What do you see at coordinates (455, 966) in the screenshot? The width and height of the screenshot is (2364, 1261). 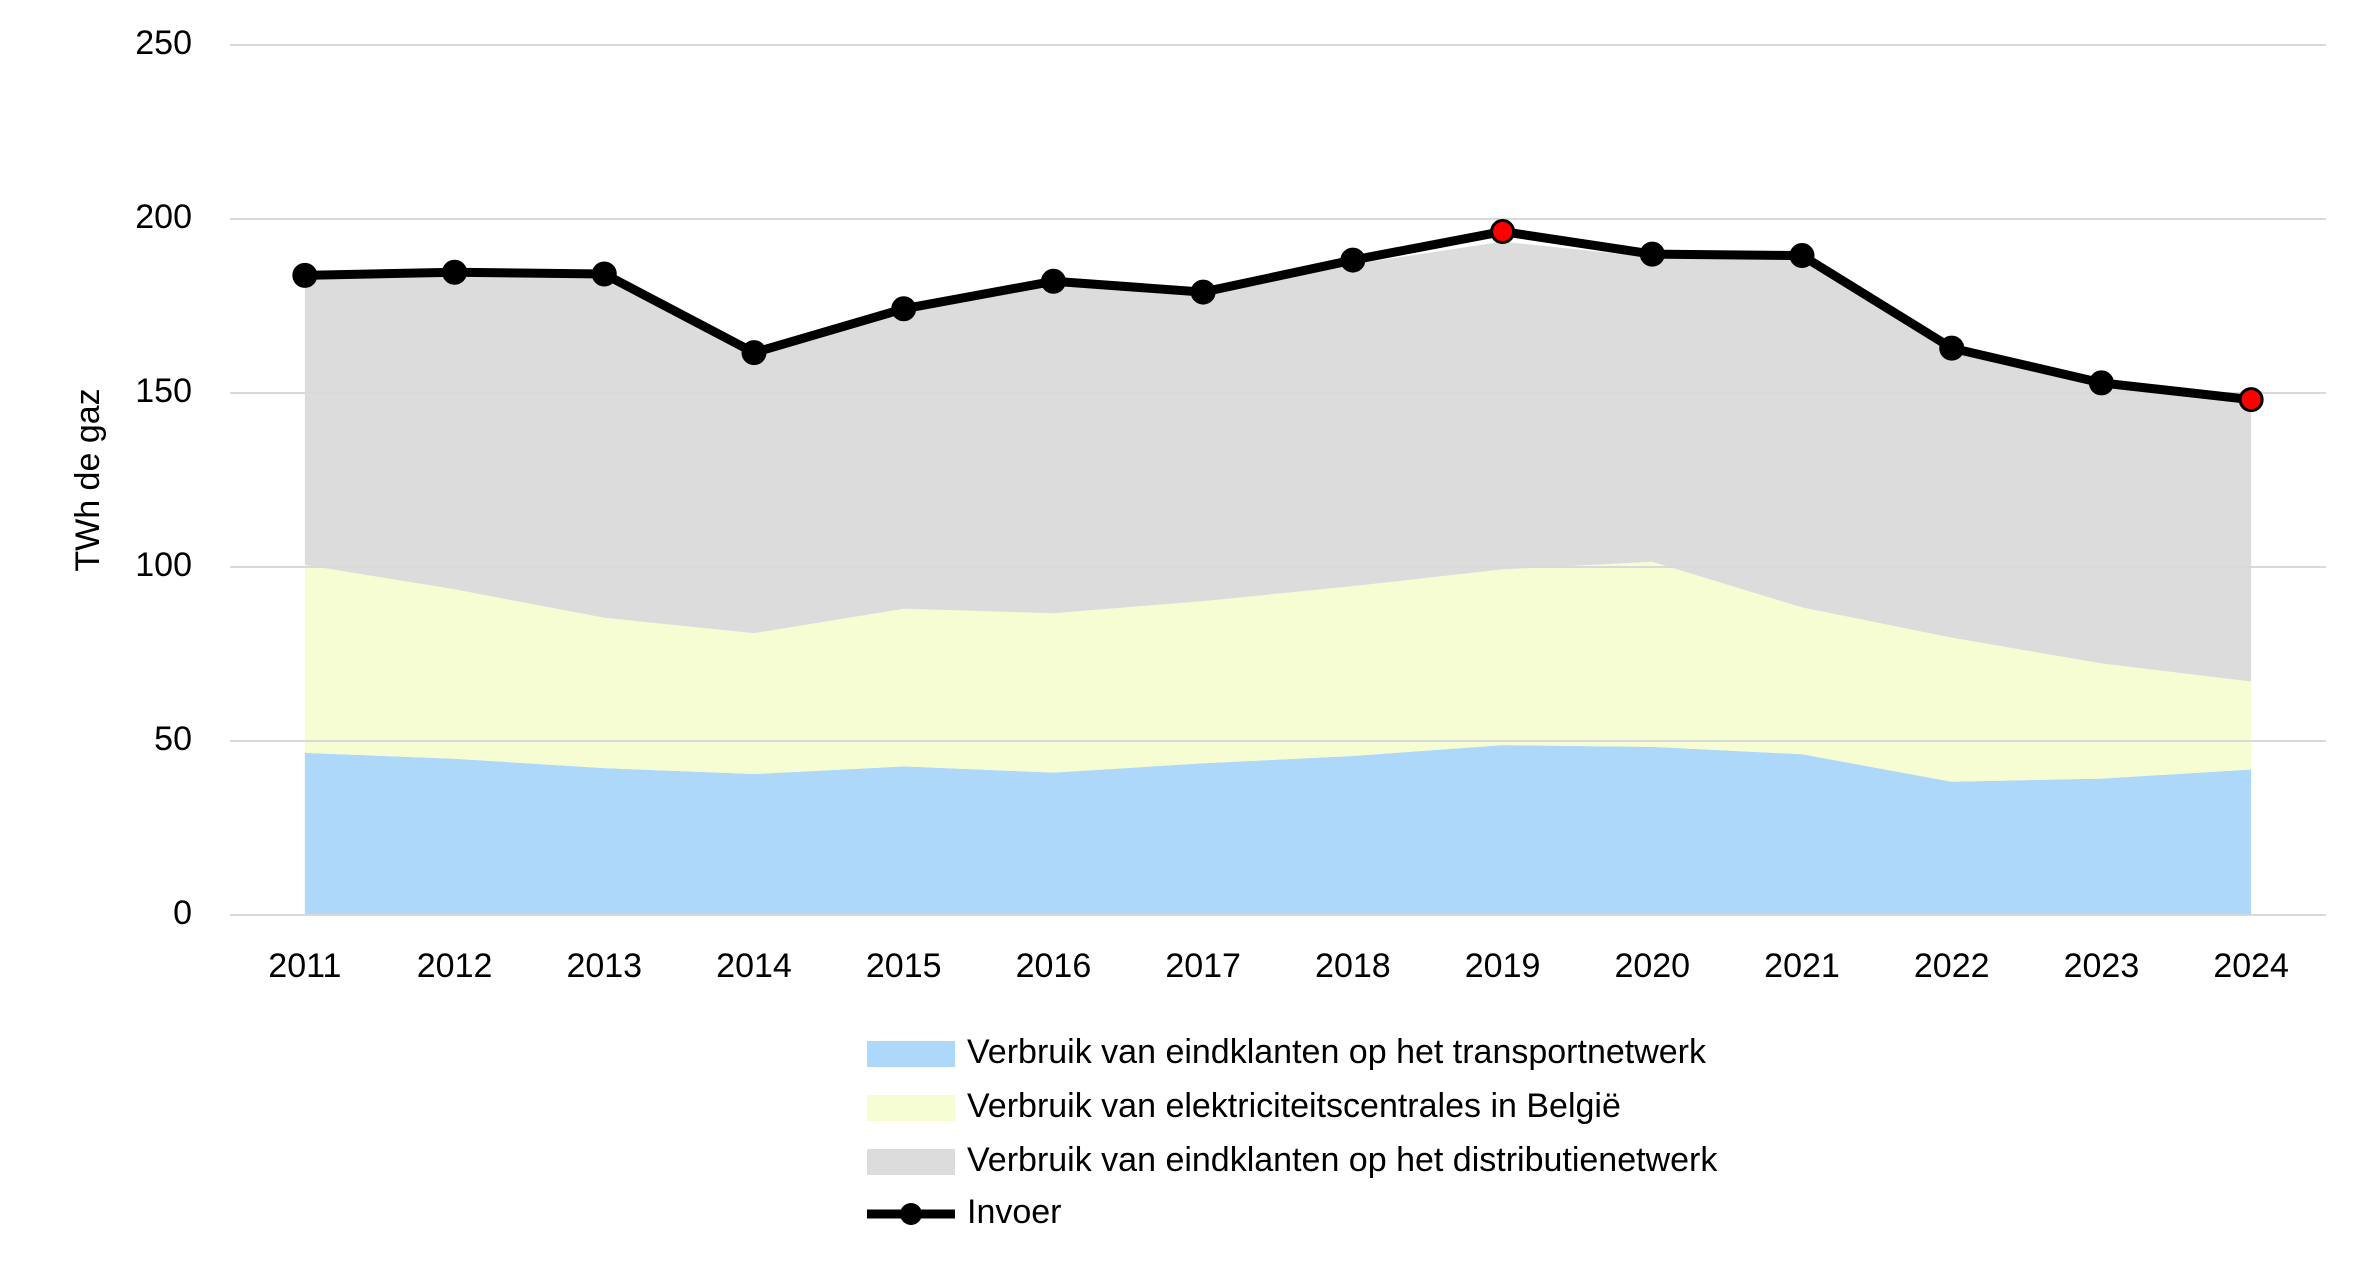 I see `x-tick-label: 2012` at bounding box center [455, 966].